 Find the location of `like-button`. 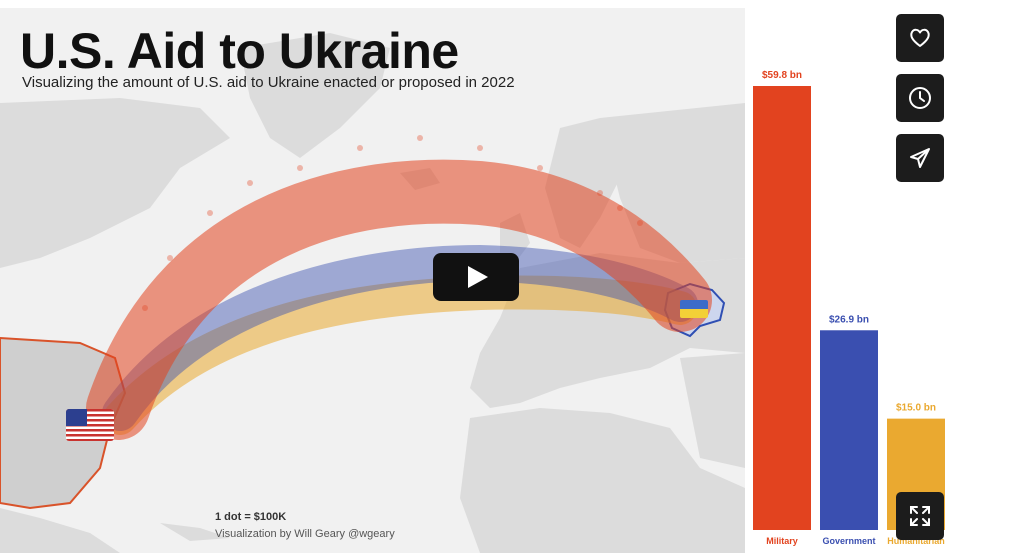

like-button is located at coordinates (920, 38).